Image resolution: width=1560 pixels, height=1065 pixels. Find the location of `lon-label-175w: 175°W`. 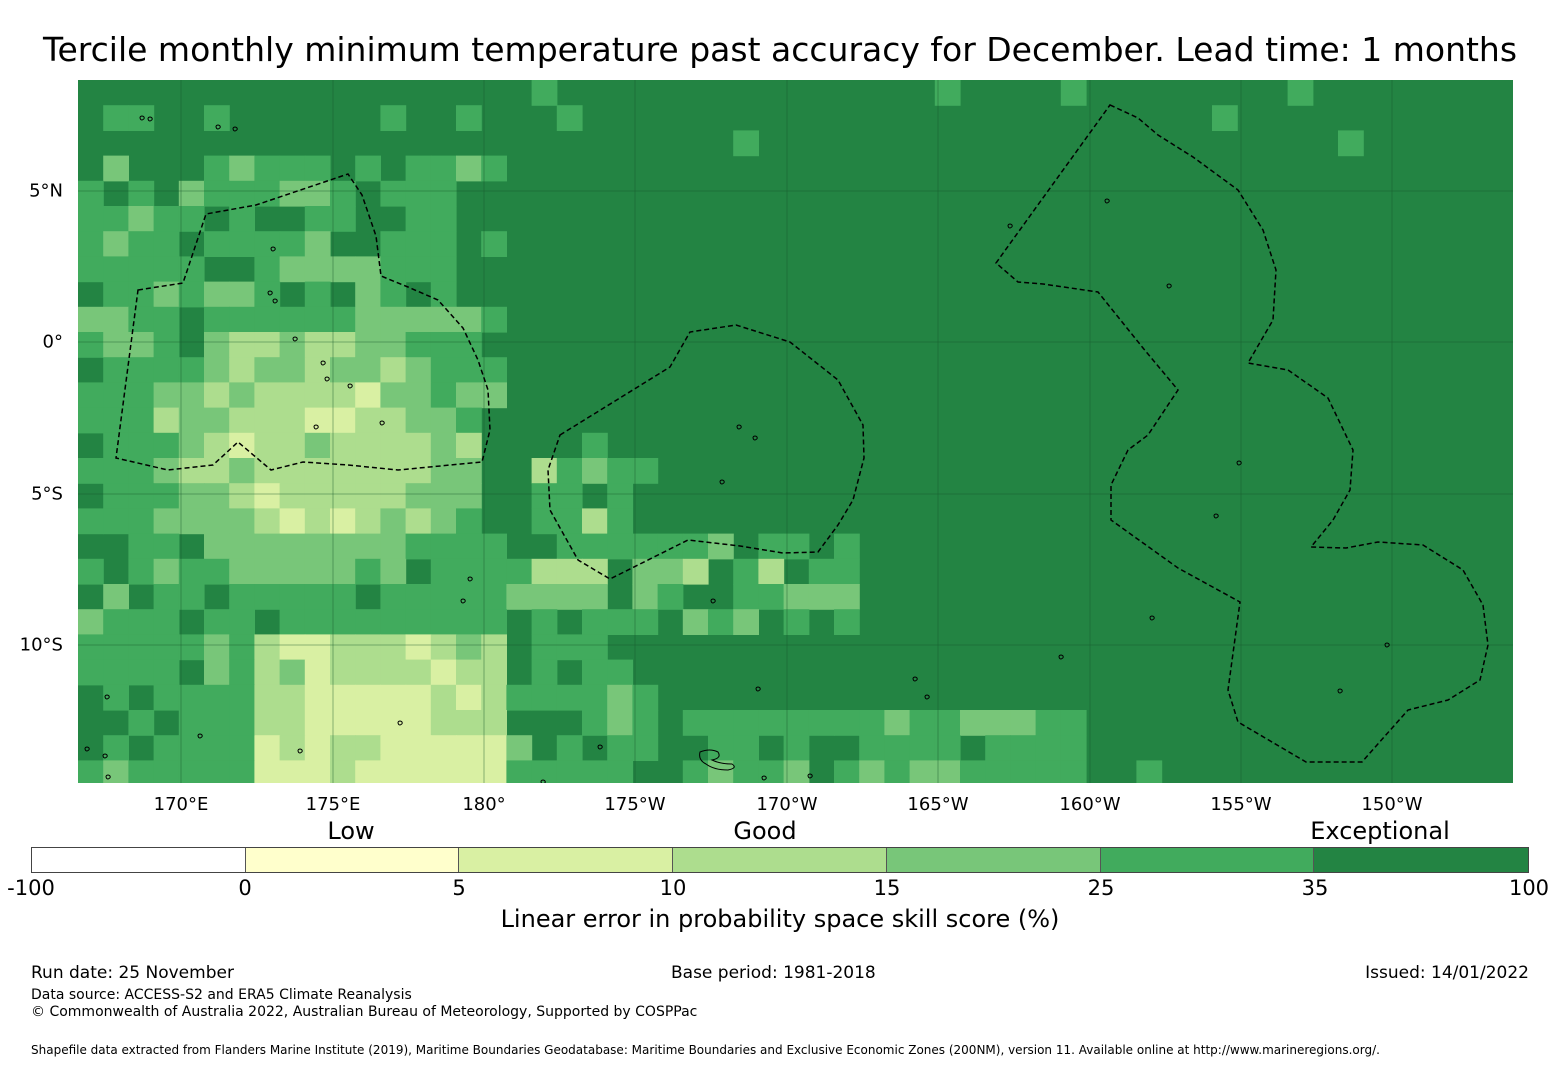

lon-label-175w: 175°W is located at coordinates (635, 804).